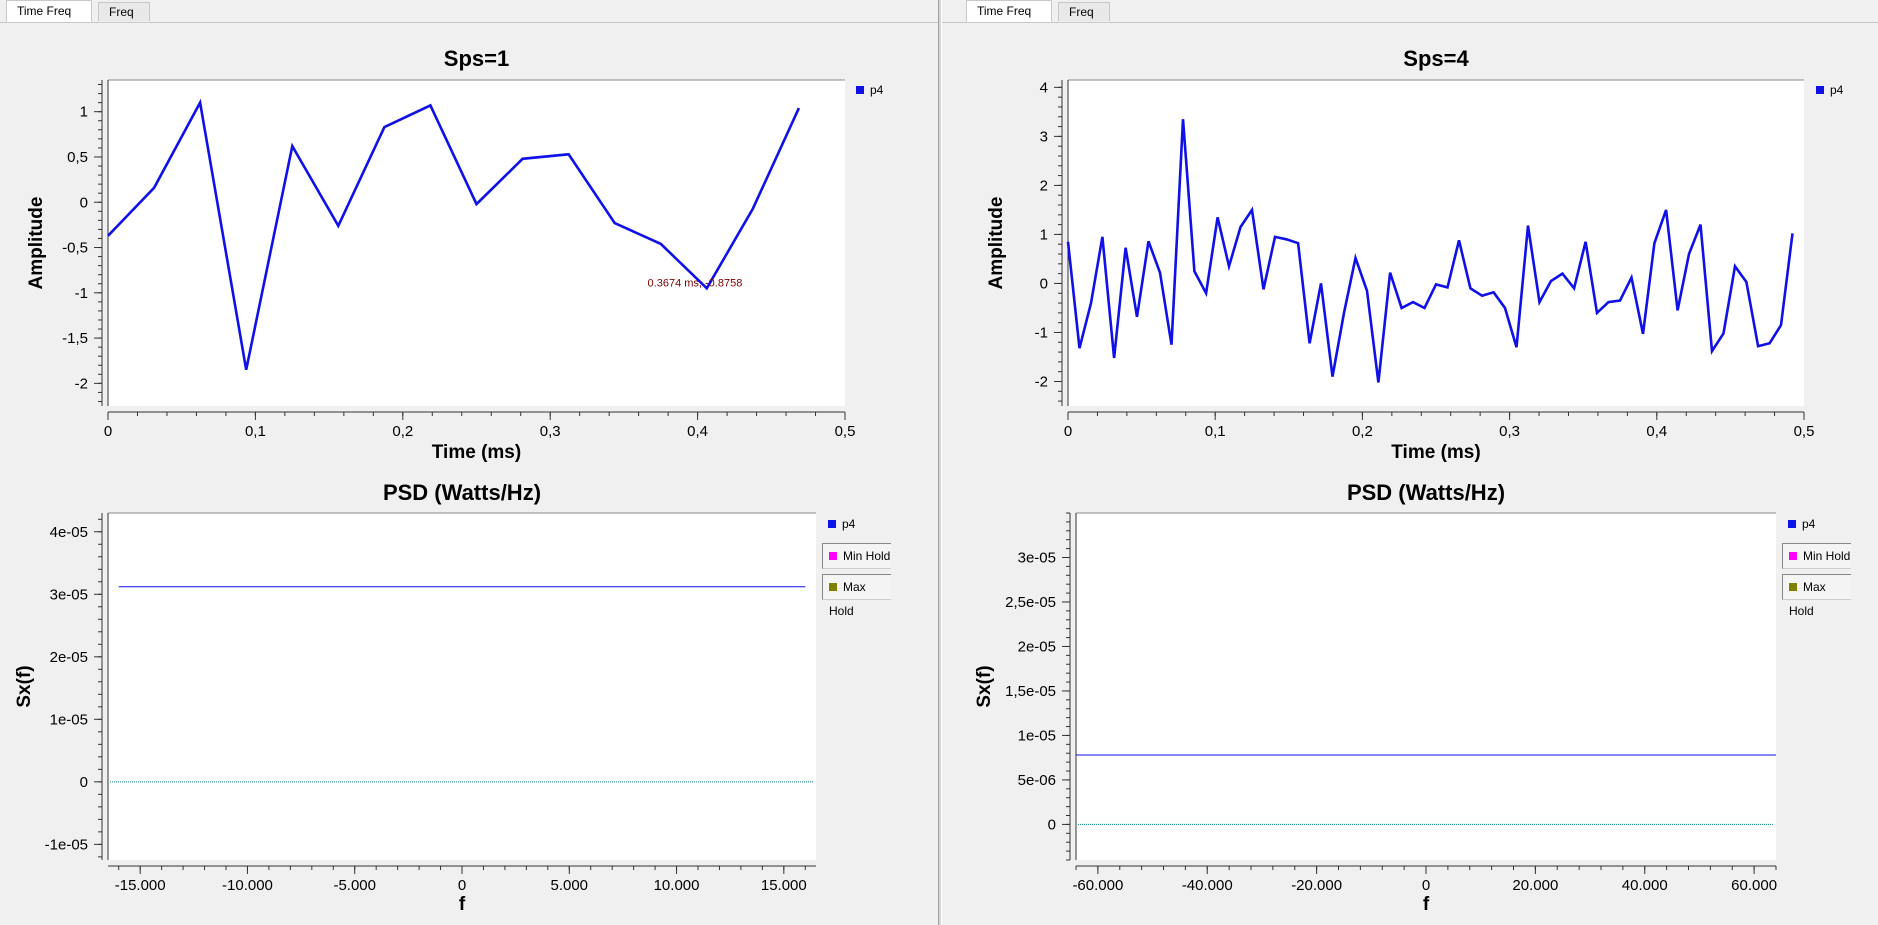  What do you see at coordinates (940, 462) in the screenshot?
I see `pane-splitter` at bounding box center [940, 462].